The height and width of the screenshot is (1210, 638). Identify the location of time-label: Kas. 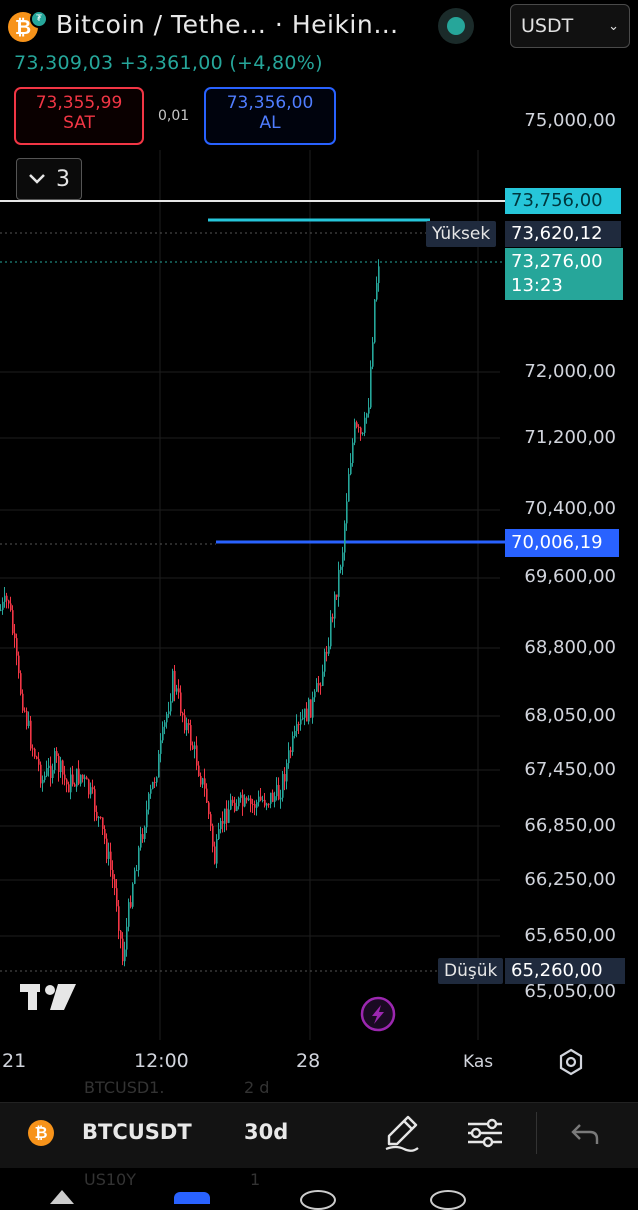
(478, 1062).